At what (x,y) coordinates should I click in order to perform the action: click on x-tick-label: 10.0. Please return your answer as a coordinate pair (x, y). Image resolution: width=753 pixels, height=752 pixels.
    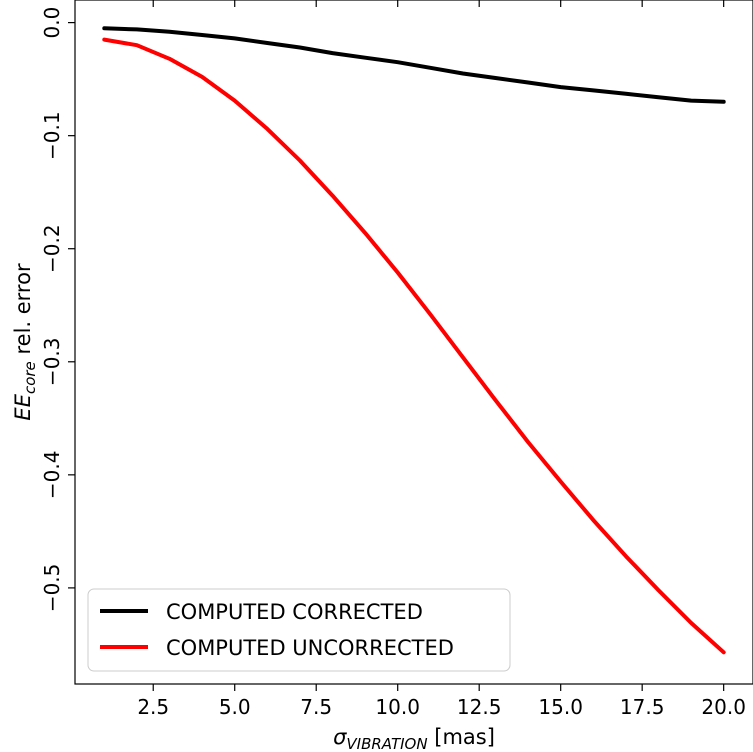
    Looking at the image, I should click on (397, 707).